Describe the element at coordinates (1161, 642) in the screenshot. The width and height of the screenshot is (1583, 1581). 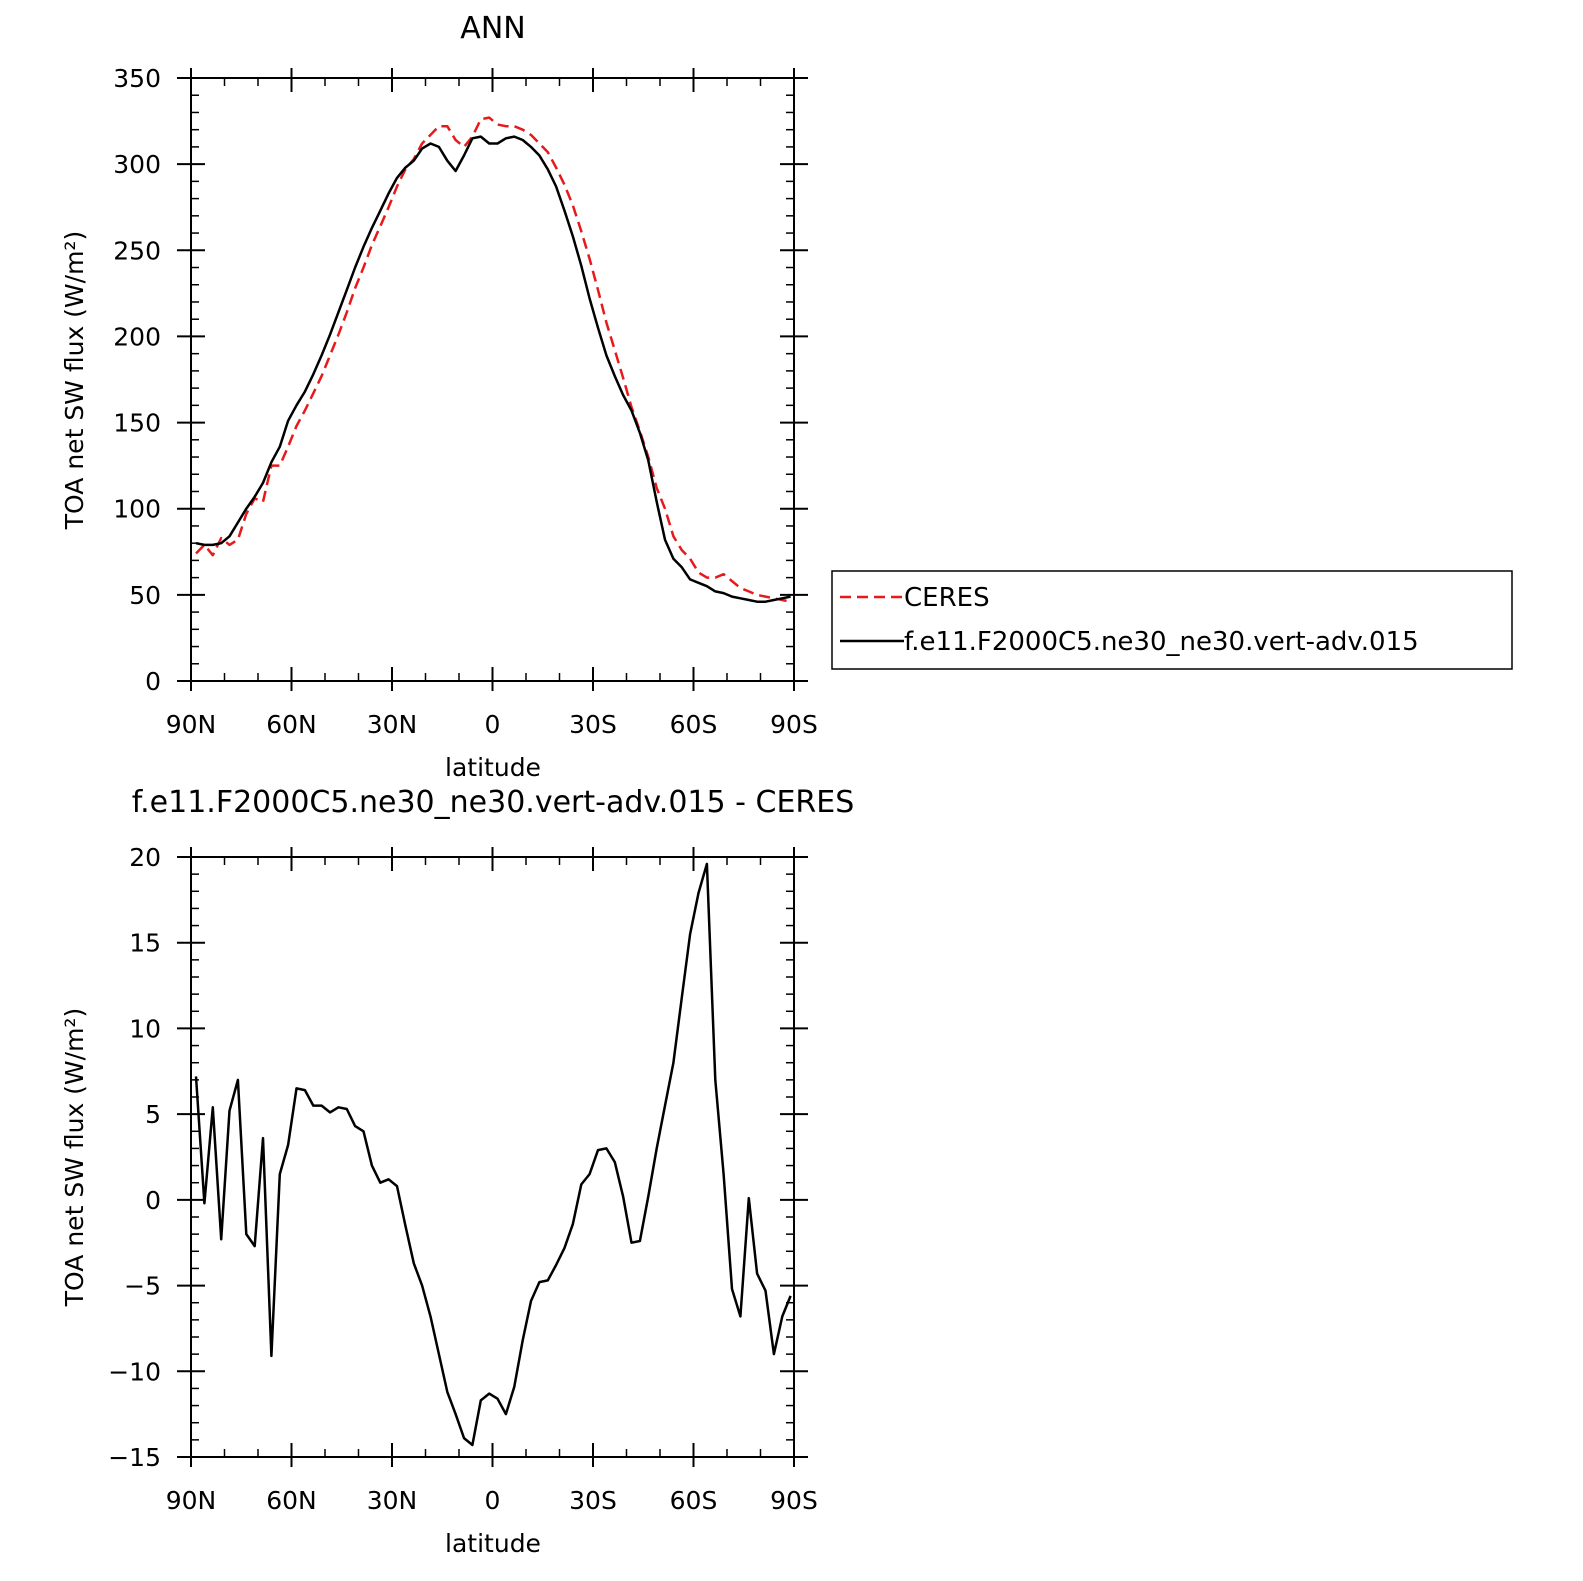
I see `legend-label-model: f.e11.F2000C5.ne30_ne30.vert-adv.015` at that location.